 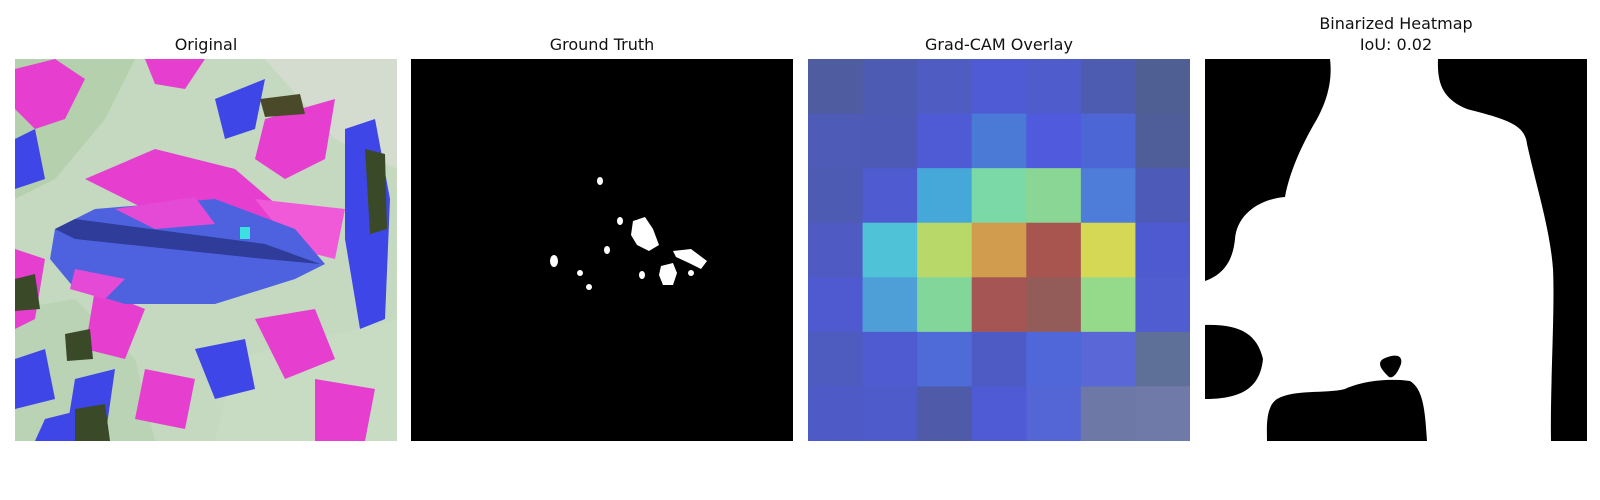 What do you see at coordinates (999, 44) in the screenshot?
I see `gradcam-title: Grad-CAM Overlay` at bounding box center [999, 44].